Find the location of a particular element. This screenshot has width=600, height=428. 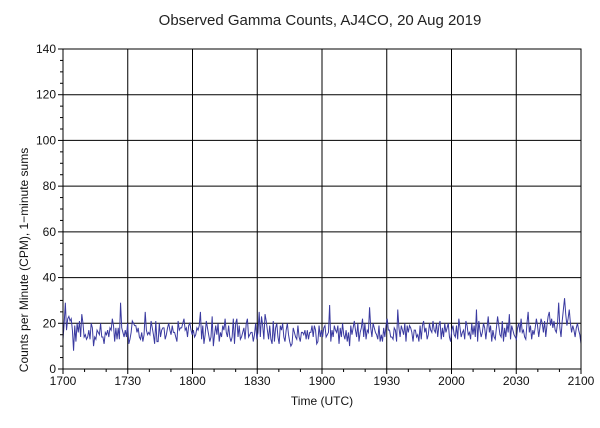

y-tick-label: 120 is located at coordinates (46, 95).